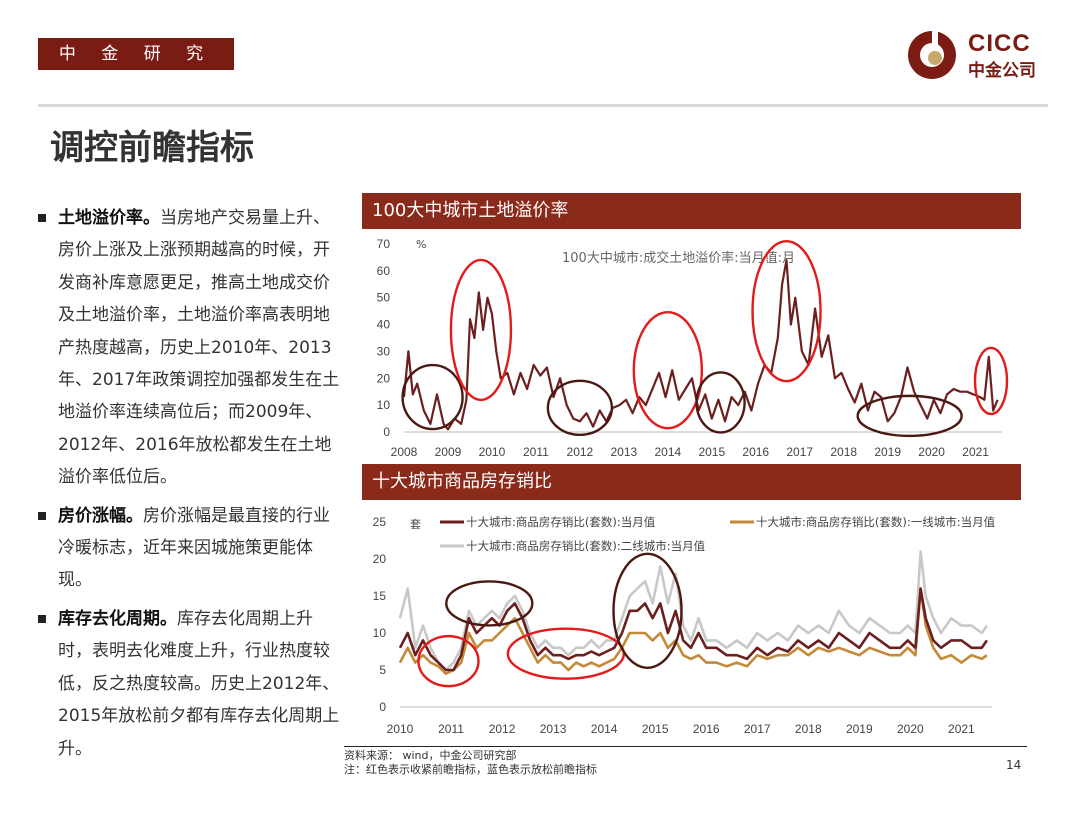  Describe the element at coordinates (685, 746) in the screenshot. I see `source-divider` at that location.